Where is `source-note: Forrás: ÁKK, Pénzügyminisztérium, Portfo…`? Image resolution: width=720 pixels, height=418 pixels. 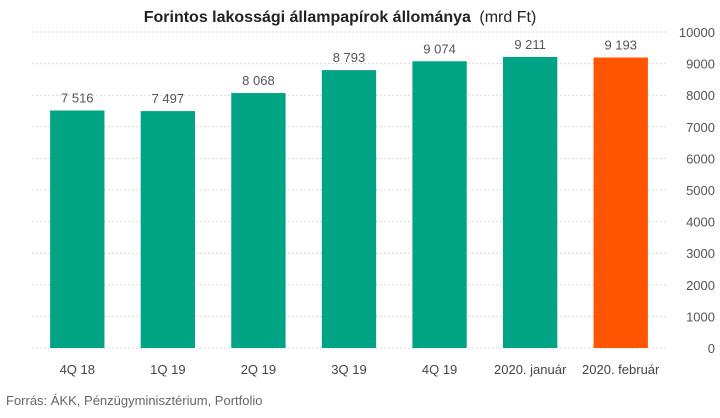 source-note: Forrás: ÁKK, Pénzügyminisztérium, Portfo… is located at coordinates (134, 400).